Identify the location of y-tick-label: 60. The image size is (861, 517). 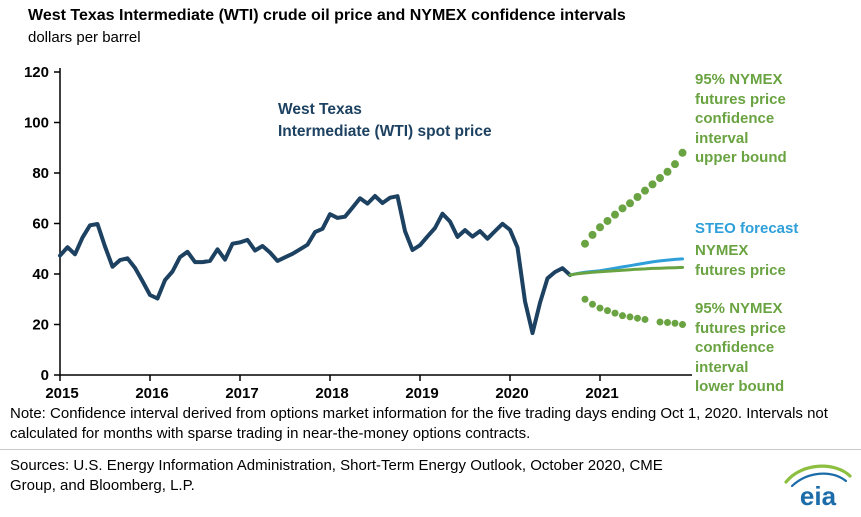
(40, 224).